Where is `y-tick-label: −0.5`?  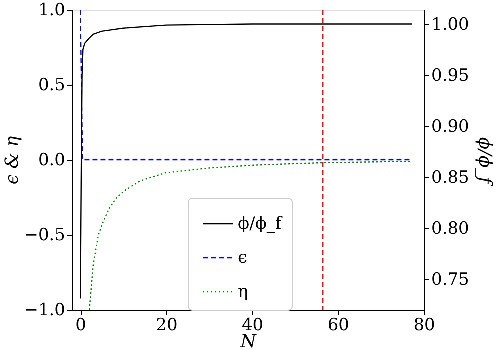 y-tick-label: −0.5 is located at coordinates (45, 236).